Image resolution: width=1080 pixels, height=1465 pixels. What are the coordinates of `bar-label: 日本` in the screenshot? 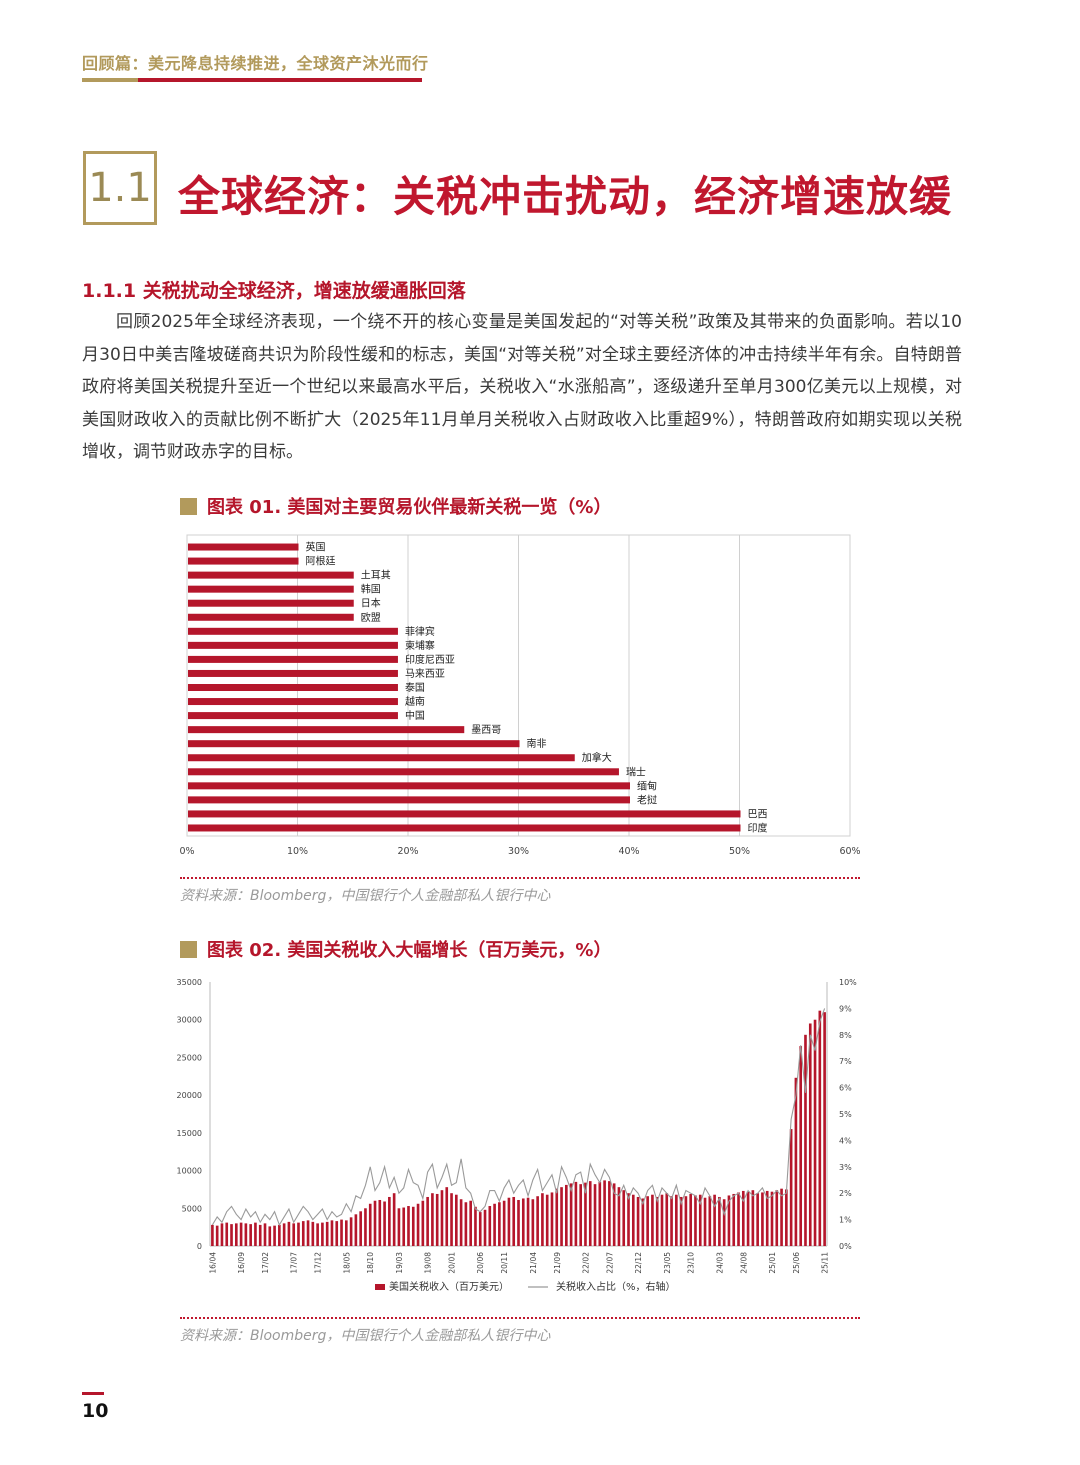 It's located at (371, 603).